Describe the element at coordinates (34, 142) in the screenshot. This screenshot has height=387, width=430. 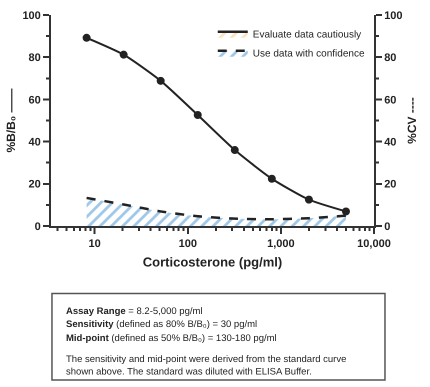
I see `y-tick-label: 40` at that location.